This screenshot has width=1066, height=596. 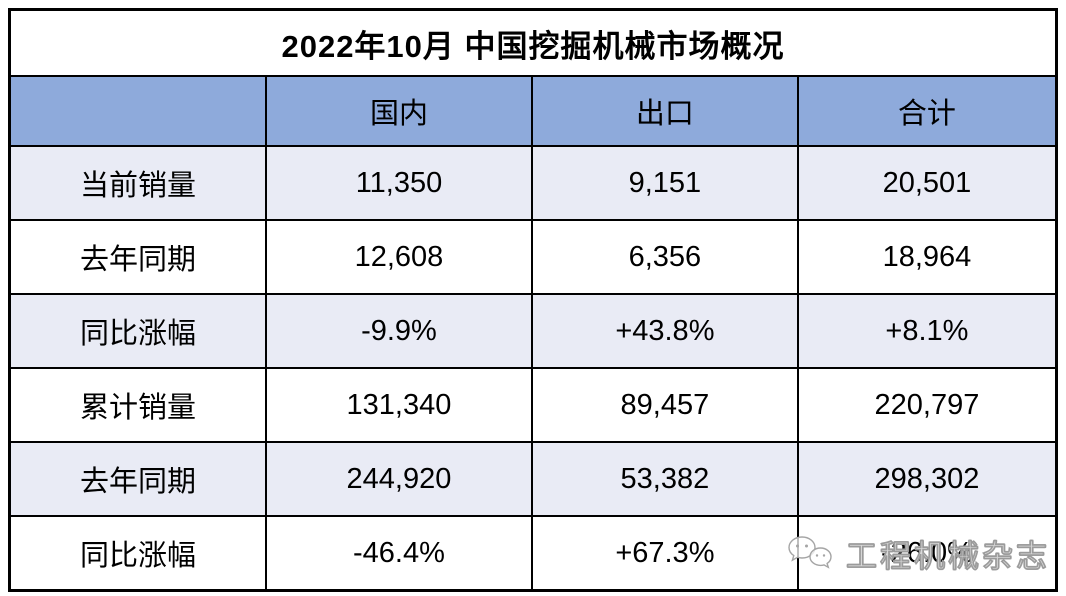 What do you see at coordinates (137, 405) in the screenshot?
I see `row-label: 累计销量` at bounding box center [137, 405].